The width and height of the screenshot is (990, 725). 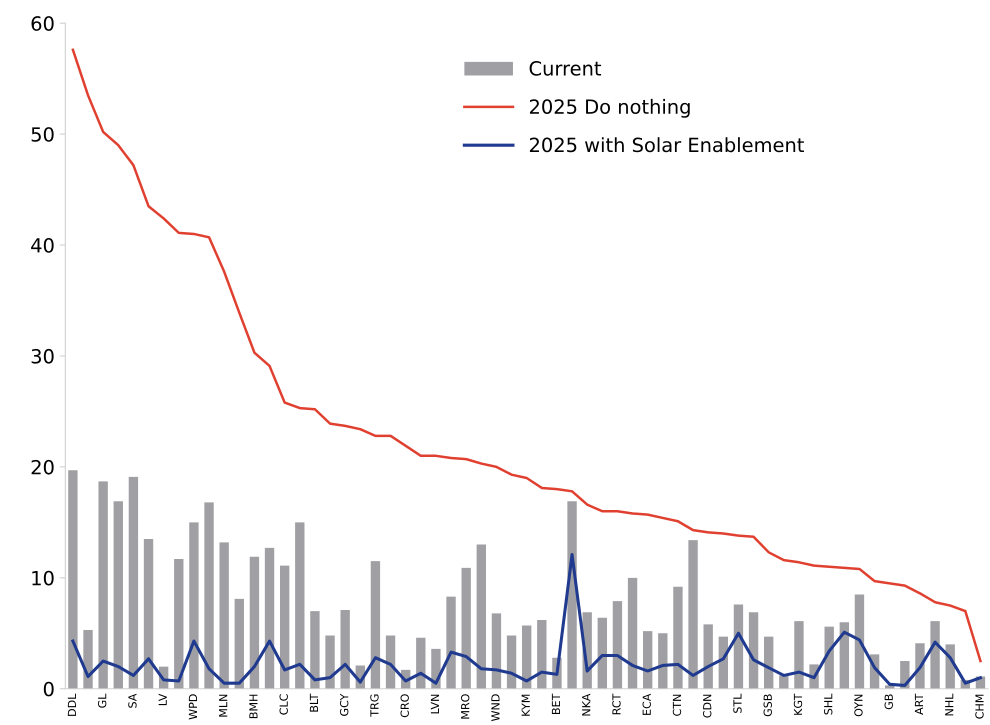 What do you see at coordinates (434, 704) in the screenshot?
I see `x-tick-label: LVN` at bounding box center [434, 704].